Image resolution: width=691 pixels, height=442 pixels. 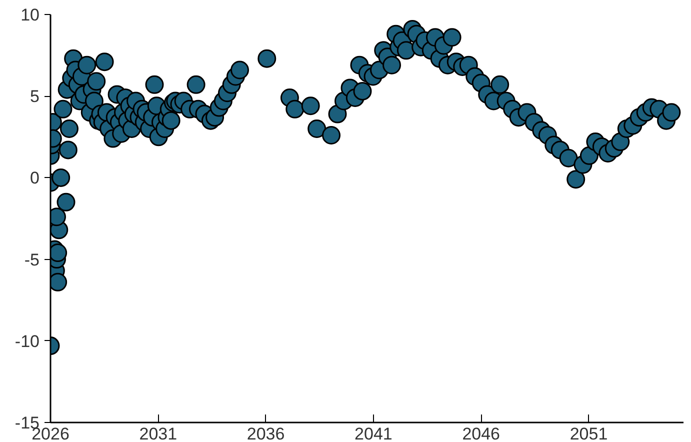 I want to click on y-tick-label: -10, so click(x=27, y=341).